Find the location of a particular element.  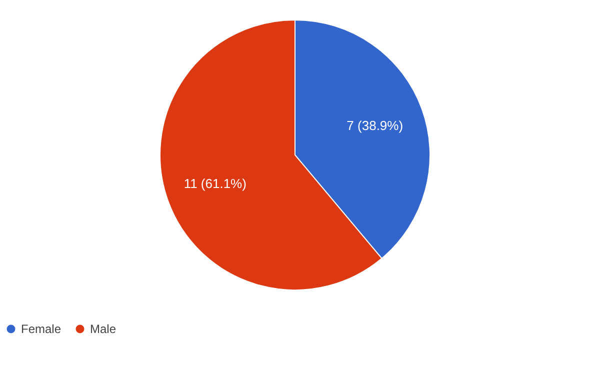

legend-label: Female is located at coordinates (41, 329).